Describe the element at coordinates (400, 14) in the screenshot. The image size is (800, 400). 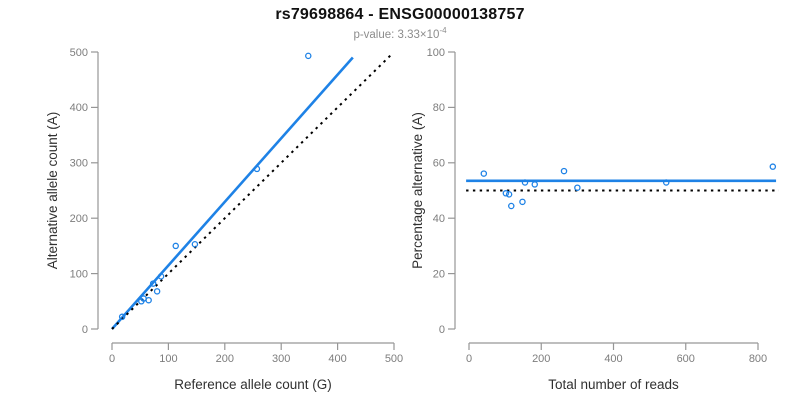
I see `figure-title: rs79698864 - ENSG00000138757` at that location.